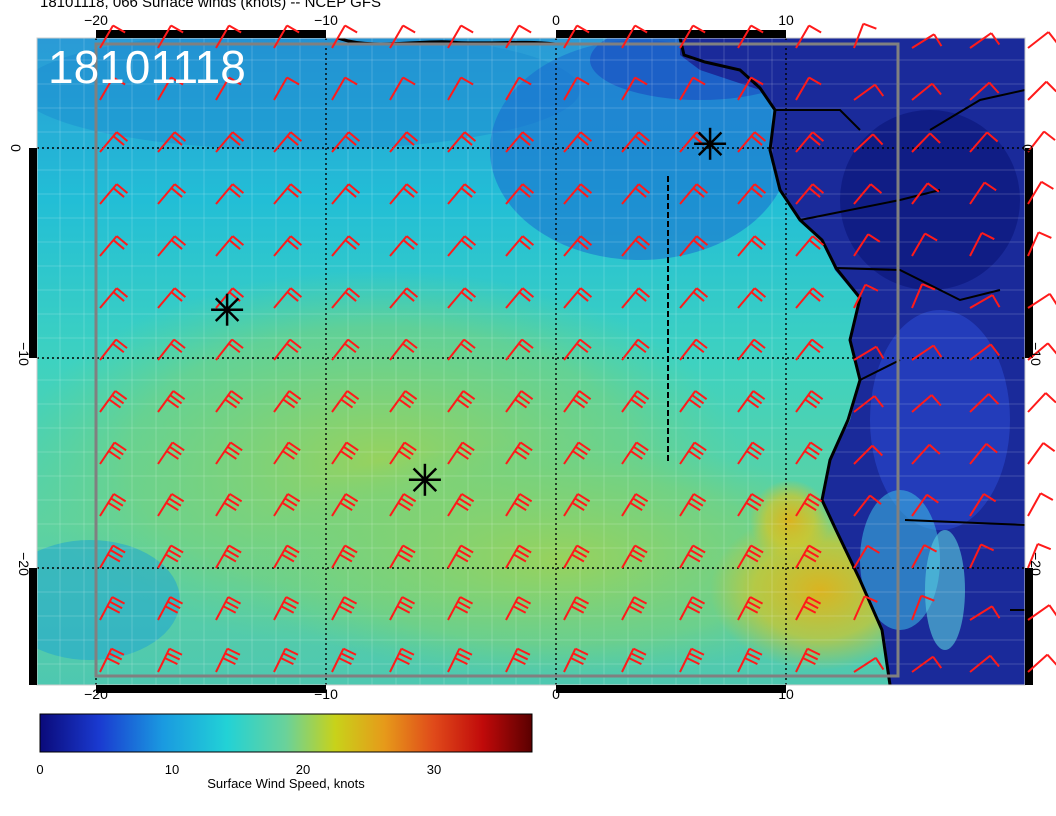 This screenshot has height=816, width=1056. Describe the element at coordinates (286, 733) in the screenshot. I see `colorbar` at that location.